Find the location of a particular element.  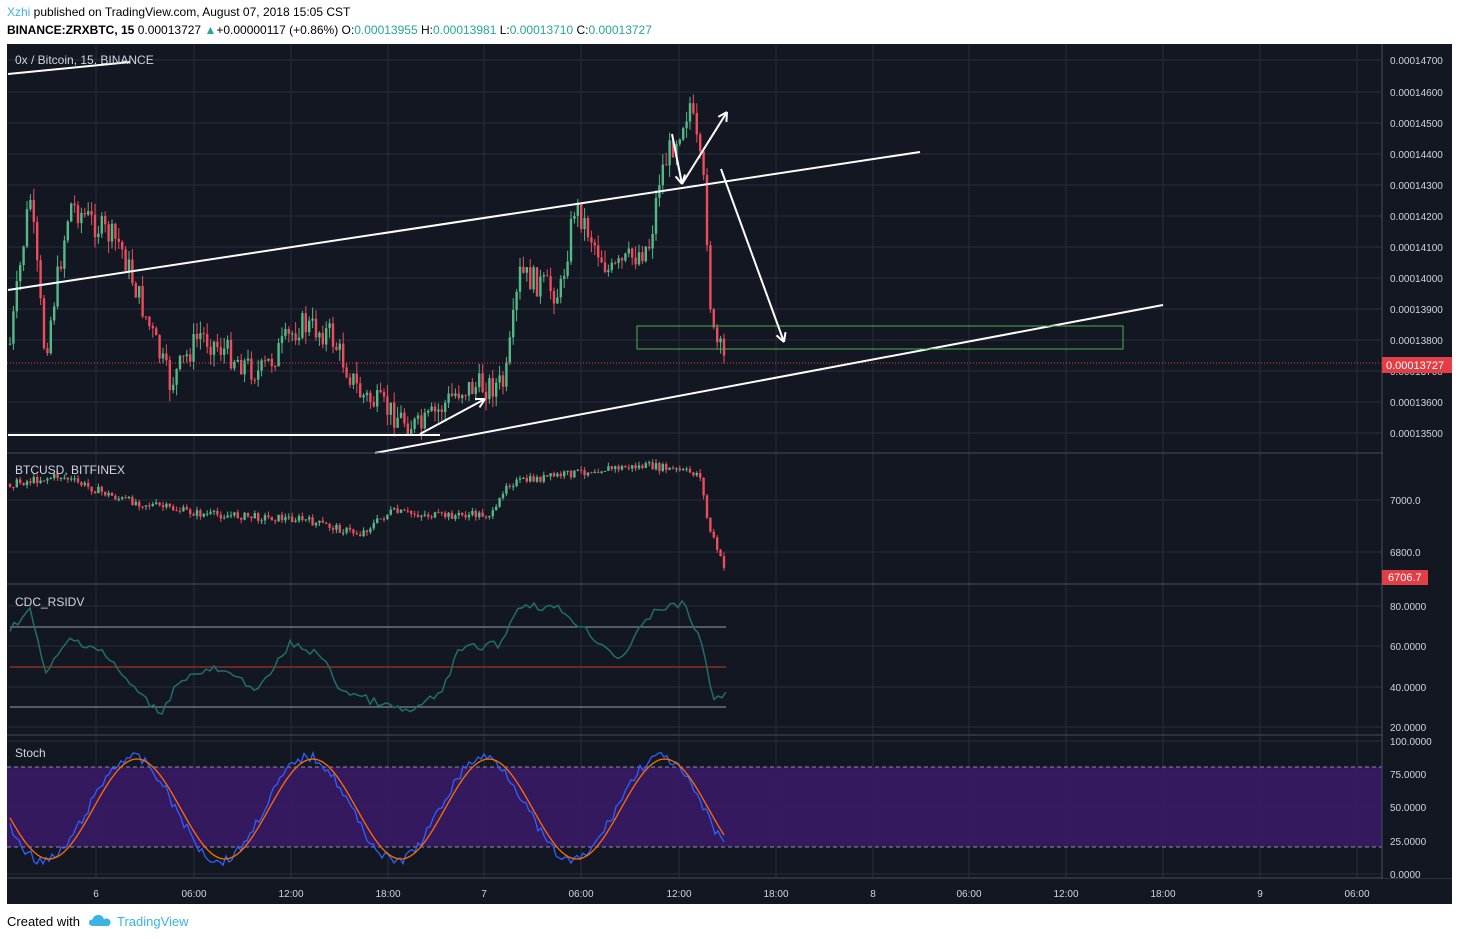

high-label: H: is located at coordinates (426, 30).